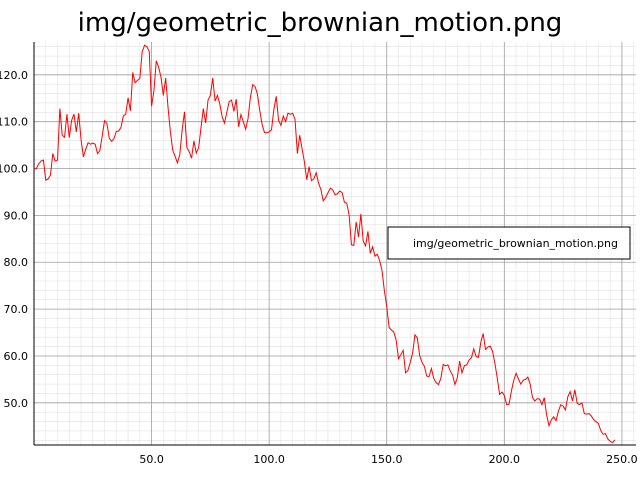  Describe the element at coordinates (14, 169) in the screenshot. I see `y-tick-label: 100.0` at that location.